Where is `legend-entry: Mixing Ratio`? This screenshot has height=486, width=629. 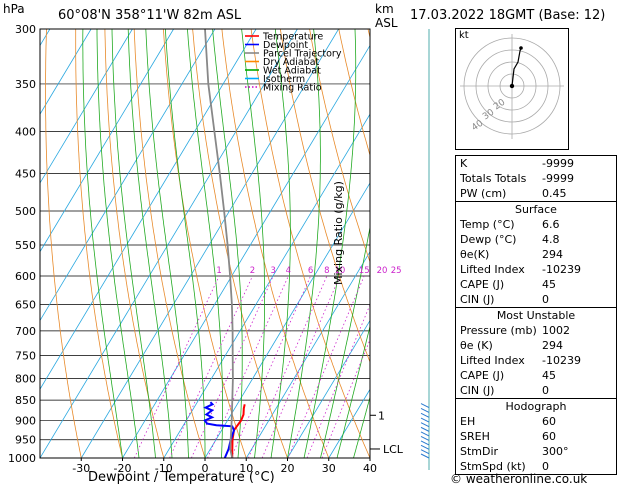 legend-entry: Mixing Ratio is located at coordinates (292, 88).